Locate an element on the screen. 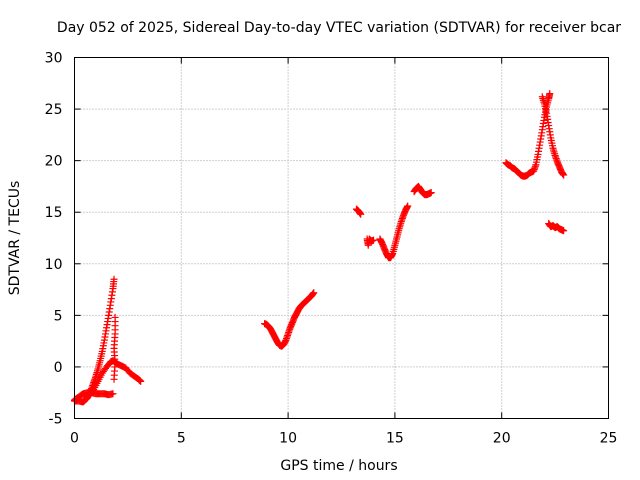  x-tick-label: 0 is located at coordinates (74, 439).